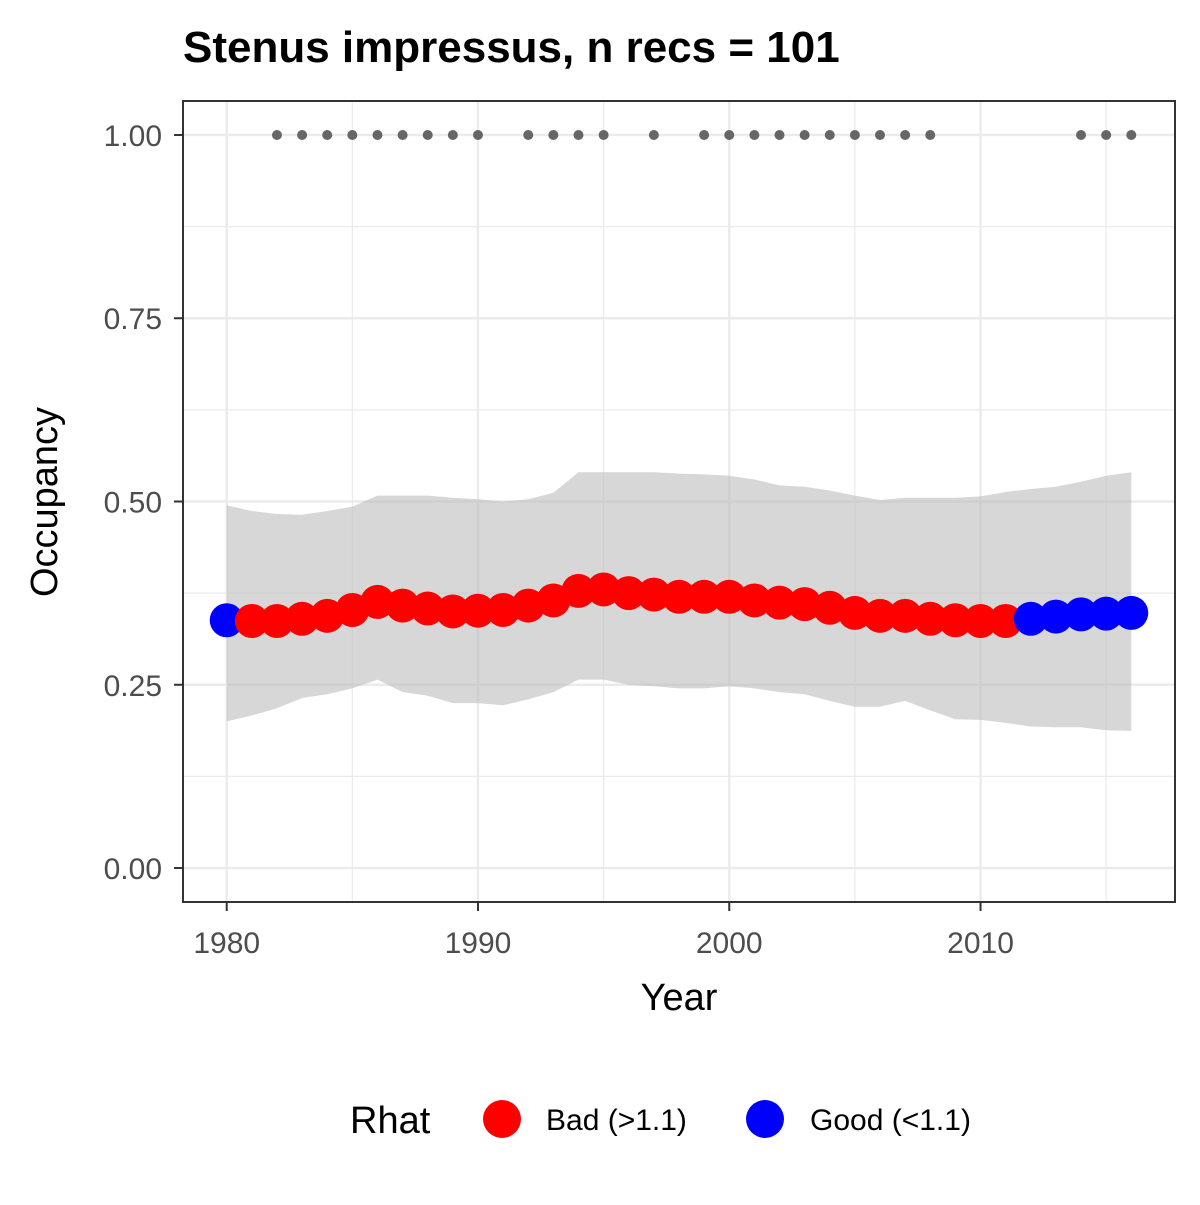  Describe the element at coordinates (226, 943) in the screenshot. I see `x-tick-label: 1980` at that location.